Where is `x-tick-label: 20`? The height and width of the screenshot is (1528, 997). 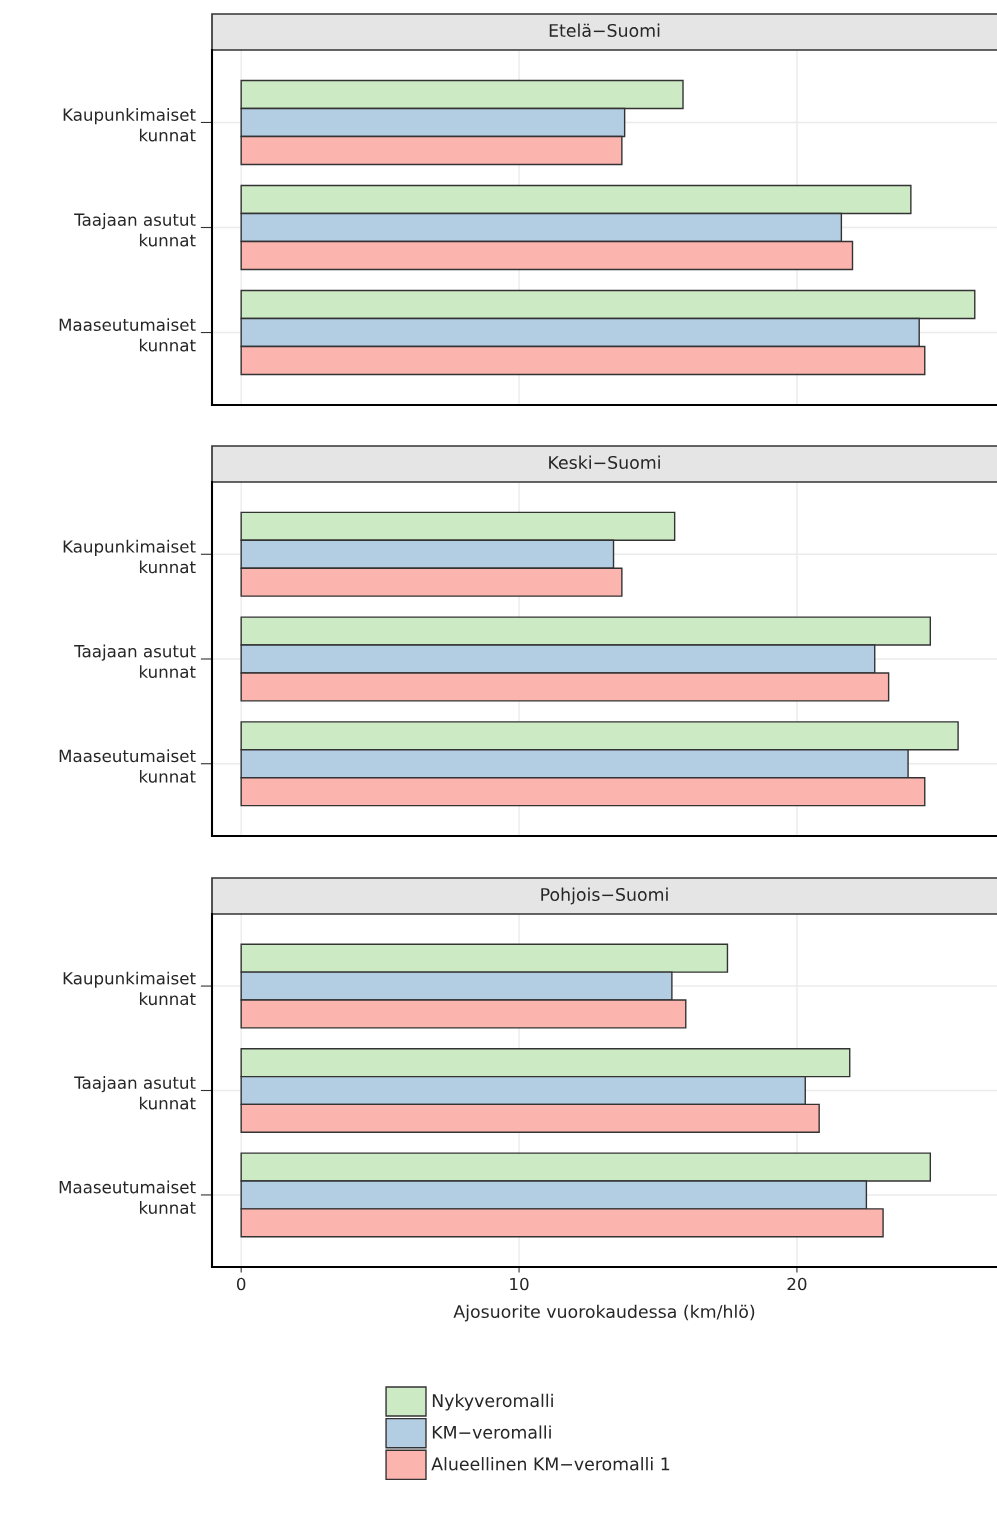
x-tick-label: 20 is located at coordinates (797, 1284).